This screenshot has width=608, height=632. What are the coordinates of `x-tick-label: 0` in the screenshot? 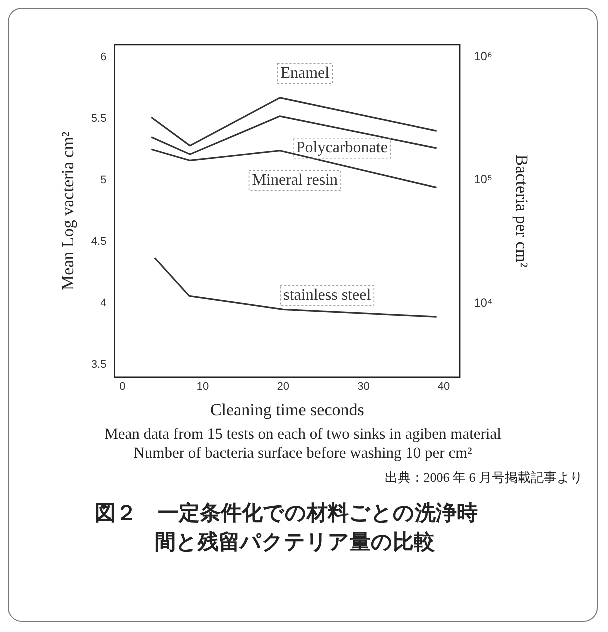 It's located at (123, 387).